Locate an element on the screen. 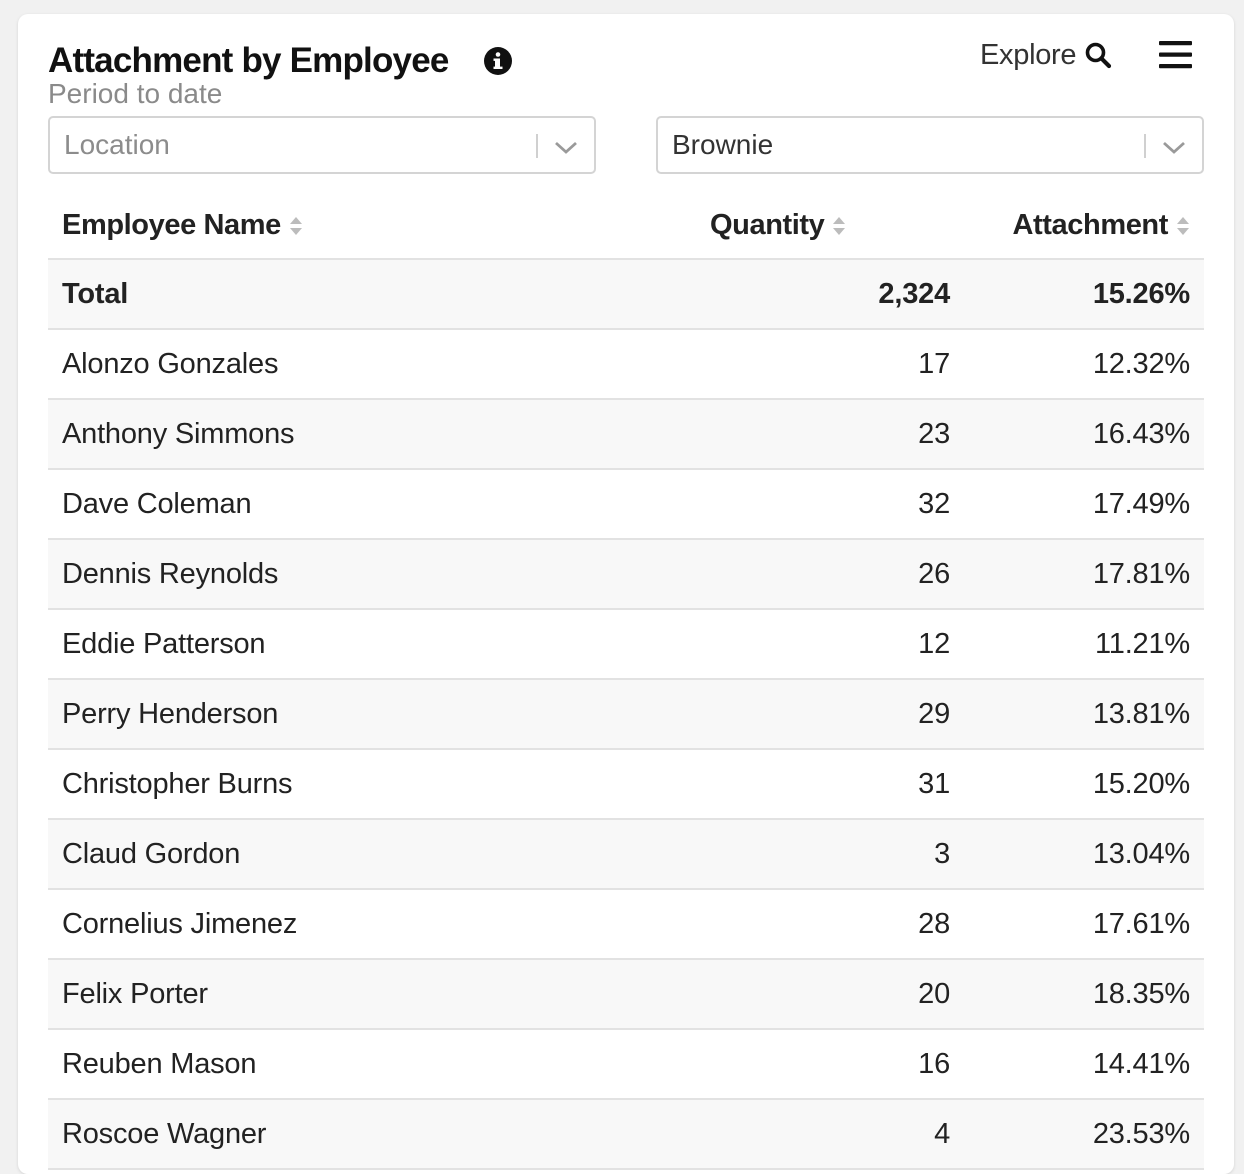 Image resolution: width=1244 pixels, height=1174 pixels. table-total-row: Total 2,324 15.26% is located at coordinates (626, 294).